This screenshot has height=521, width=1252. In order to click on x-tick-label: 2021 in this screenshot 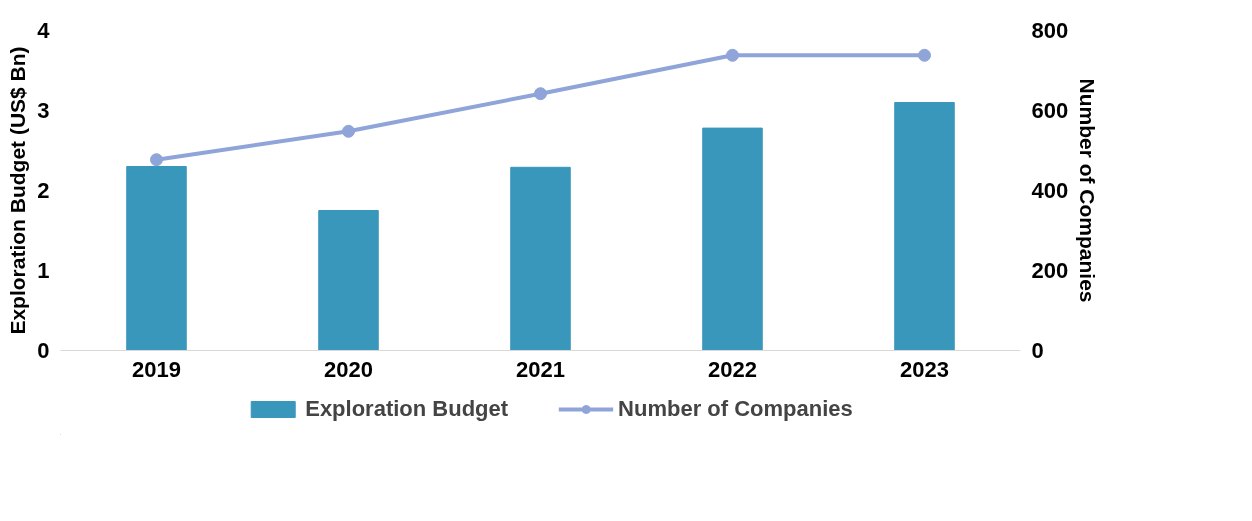, I will do `click(540, 369)`.